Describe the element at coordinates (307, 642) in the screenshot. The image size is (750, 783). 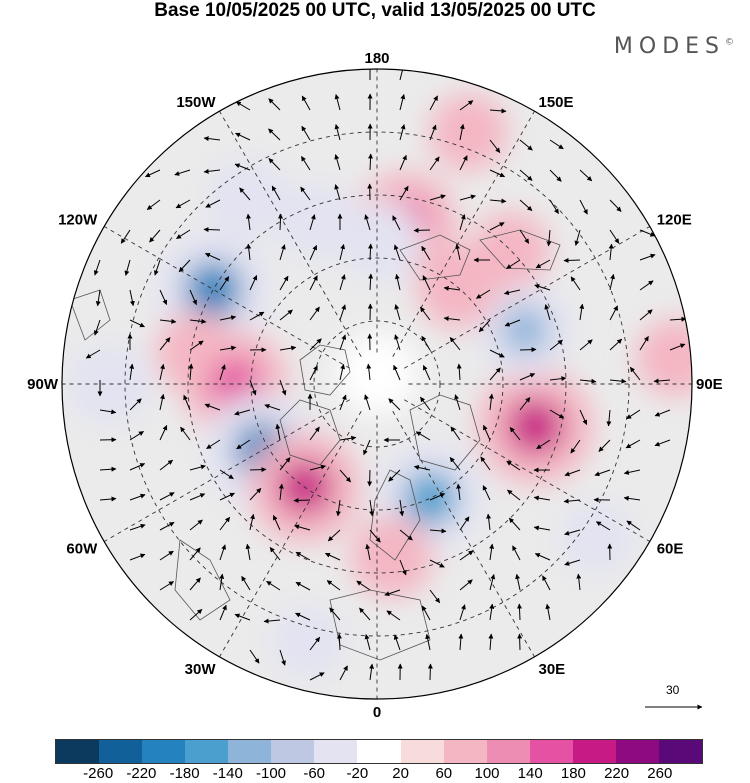
I see `anomaly-halo` at that location.